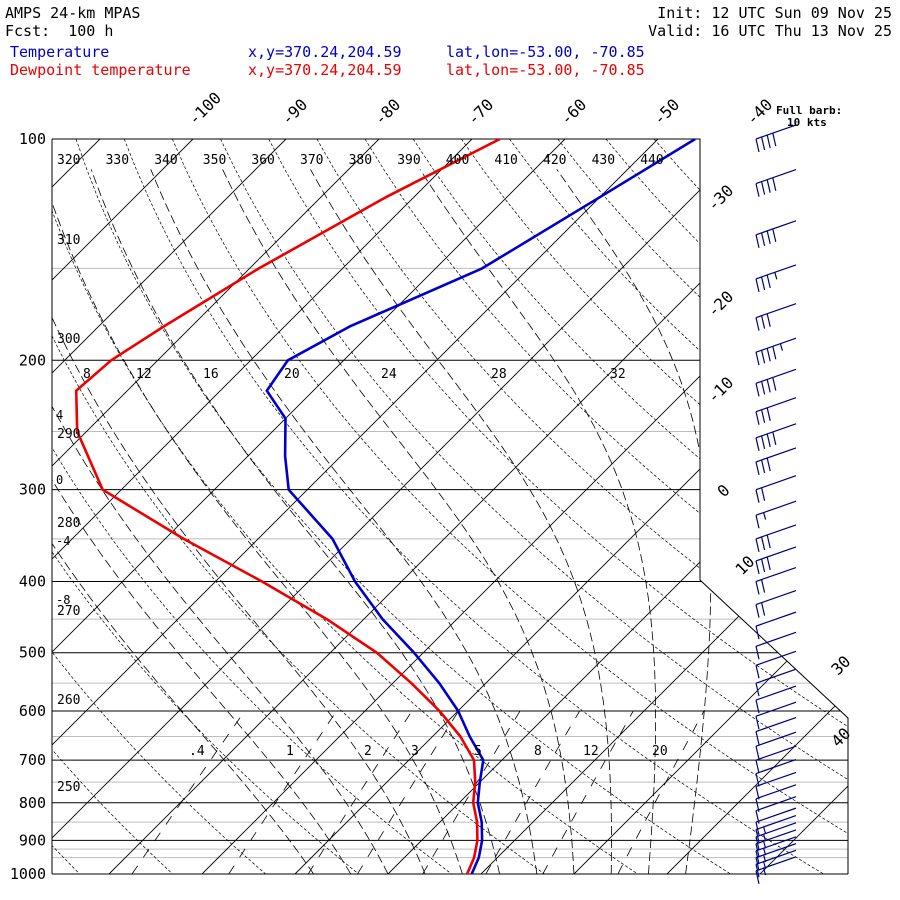 This screenshot has height=900, width=900. What do you see at coordinates (538, 751) in the screenshot?
I see `mixing-ratio-label: 8` at bounding box center [538, 751].